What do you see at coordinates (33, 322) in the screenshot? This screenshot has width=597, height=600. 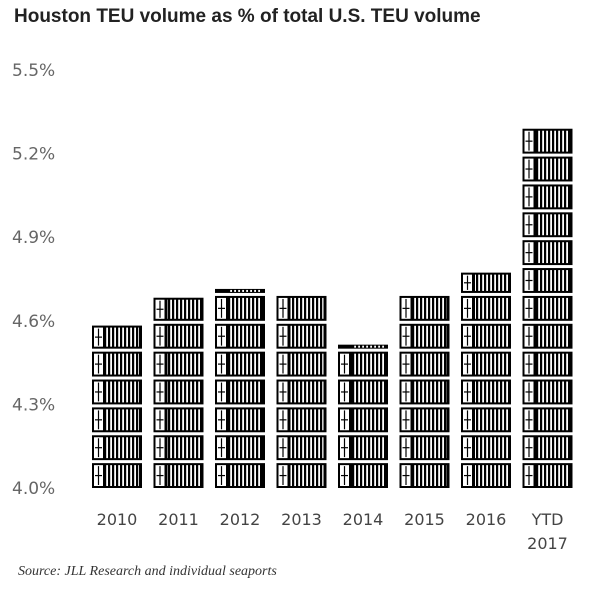 I see `y-tick-label: 4.6%` at bounding box center [33, 322].